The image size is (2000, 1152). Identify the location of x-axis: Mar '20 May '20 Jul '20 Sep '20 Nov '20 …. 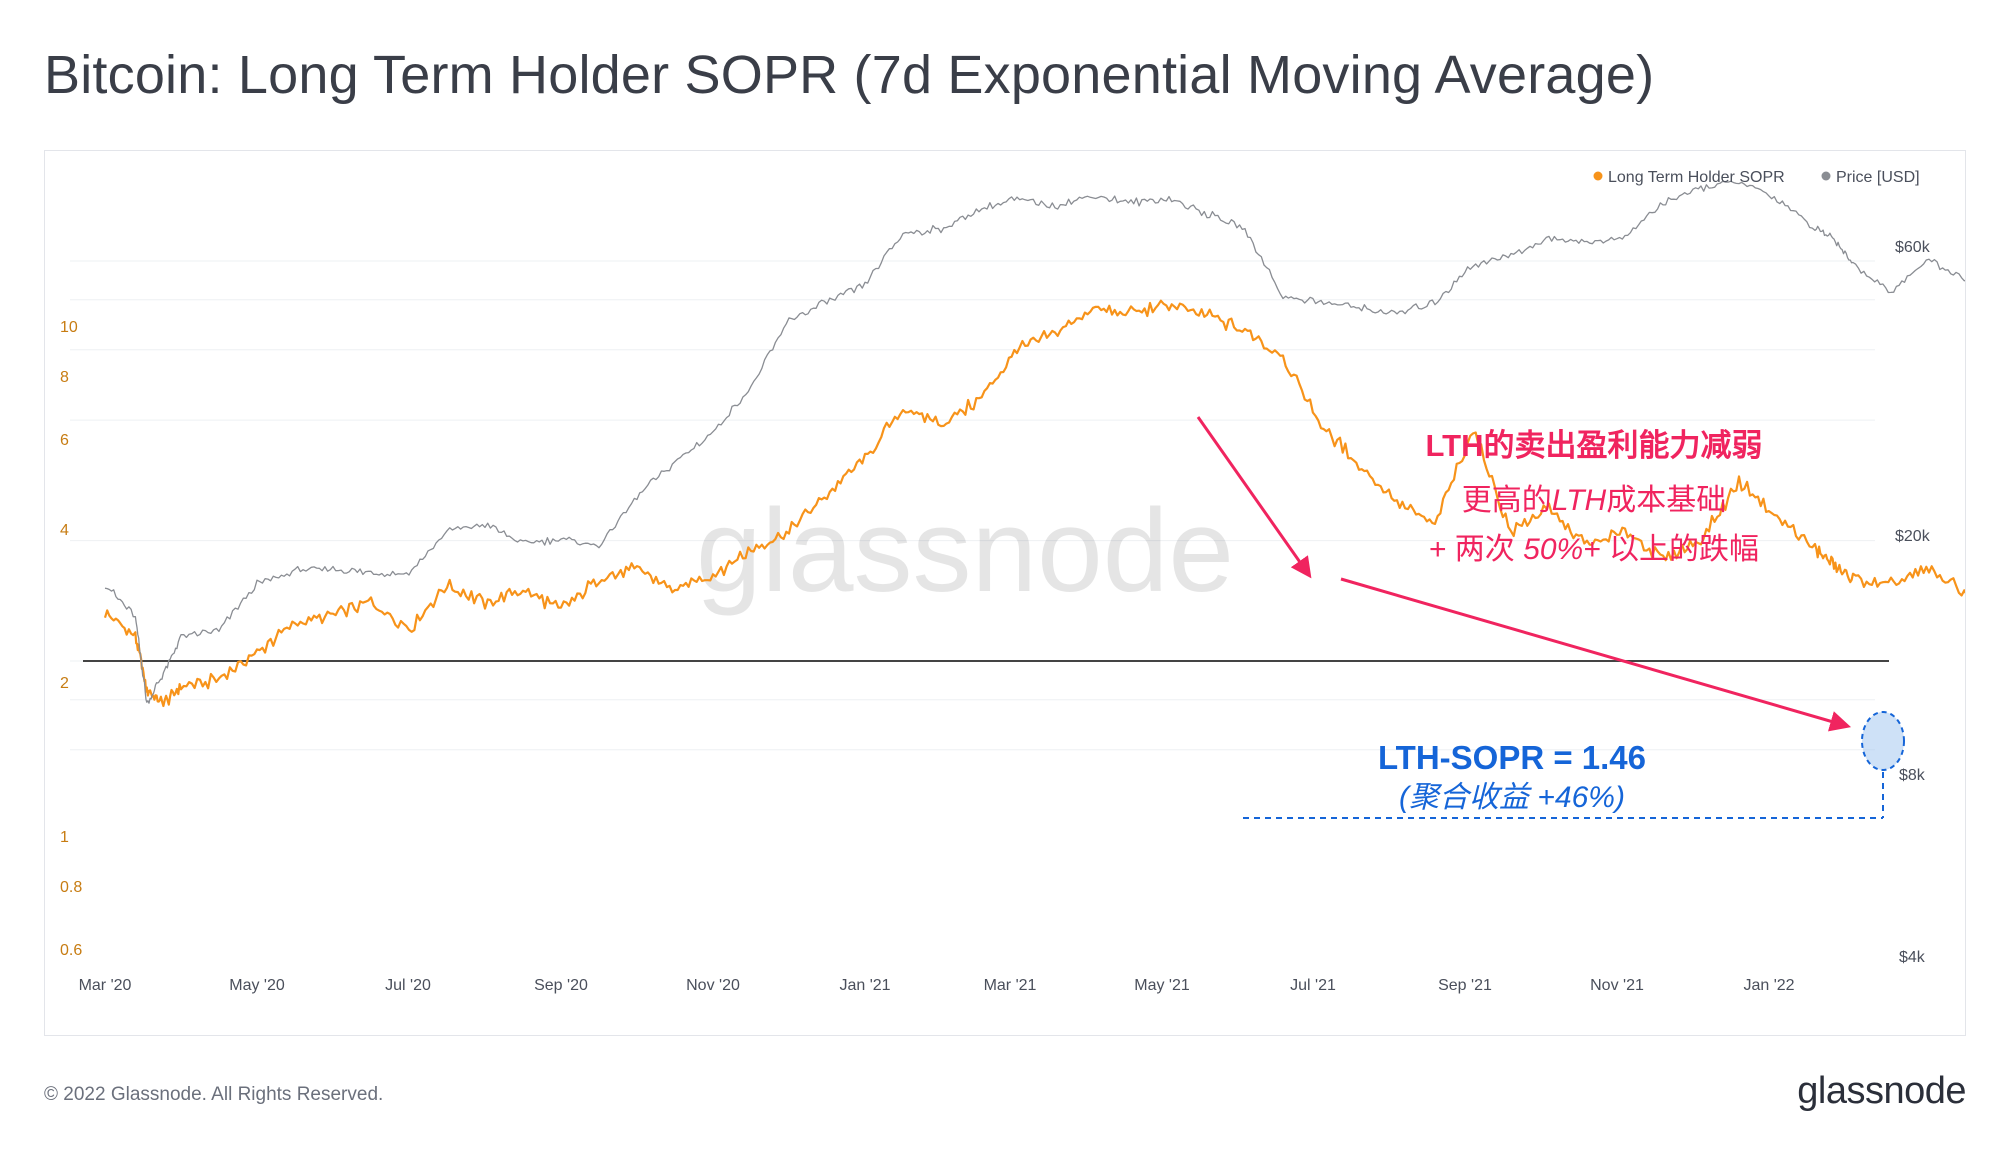
(937, 985).